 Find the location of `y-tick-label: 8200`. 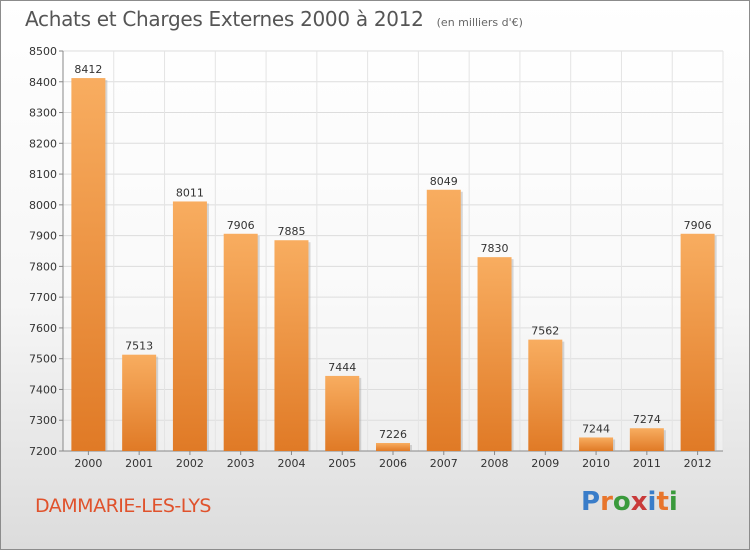

y-tick-label: 8200 is located at coordinates (43, 143).